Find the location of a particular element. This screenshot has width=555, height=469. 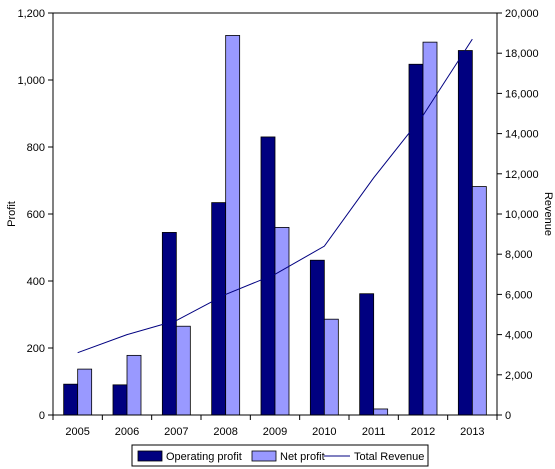

y-tick-label-right: 6,000 is located at coordinates (519, 295).